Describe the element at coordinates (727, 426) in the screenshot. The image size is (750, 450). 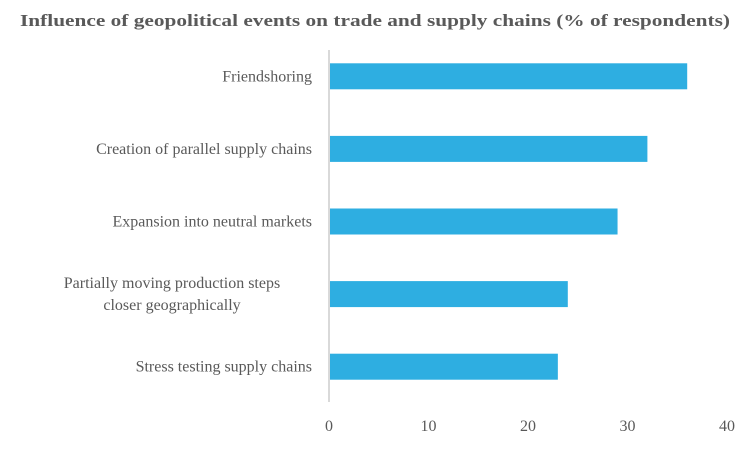
I see `x-tick-label: 40` at that location.